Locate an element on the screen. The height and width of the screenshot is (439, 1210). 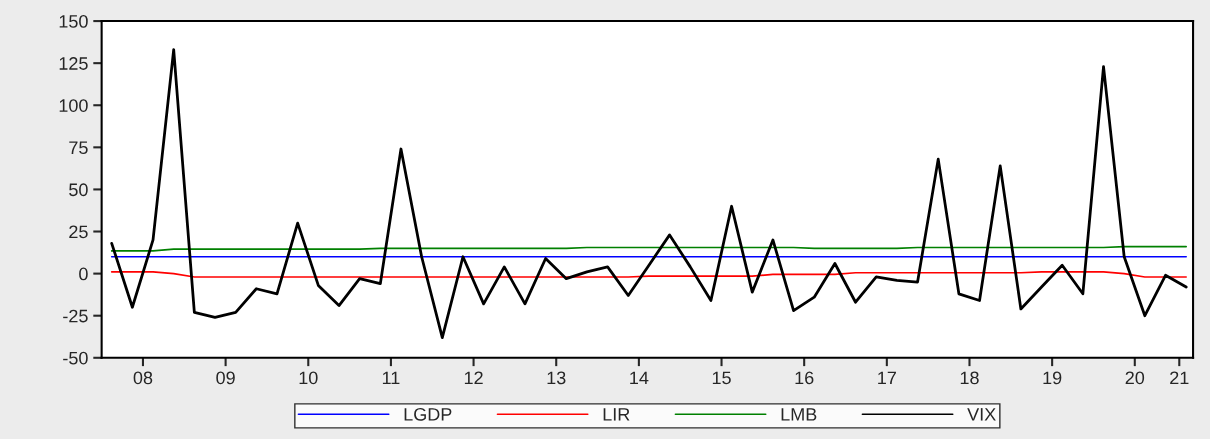
x-tick-label: 13 is located at coordinates (556, 378).